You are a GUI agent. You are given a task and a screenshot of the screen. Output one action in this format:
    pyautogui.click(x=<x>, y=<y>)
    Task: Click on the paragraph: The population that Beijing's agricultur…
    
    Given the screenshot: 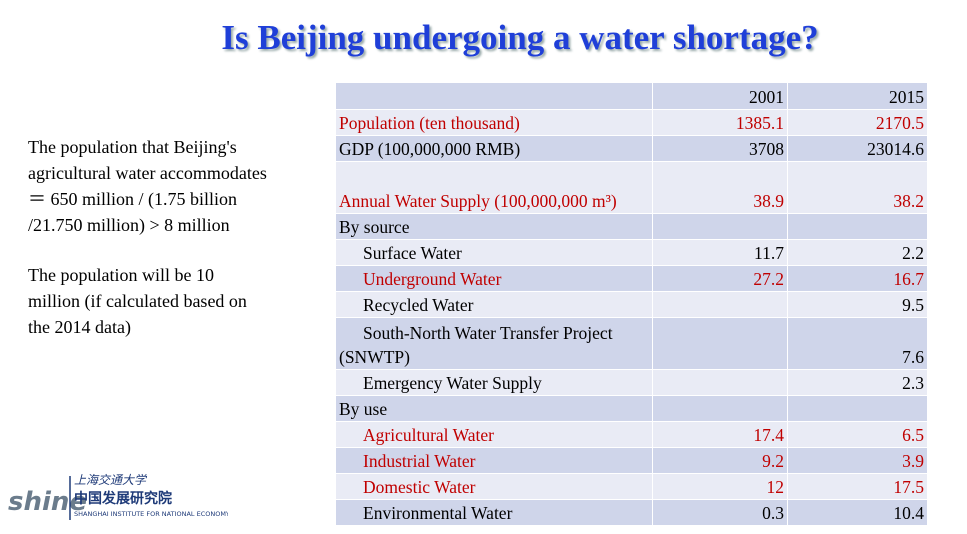 What is the action you would take?
    pyautogui.click(x=147, y=186)
    